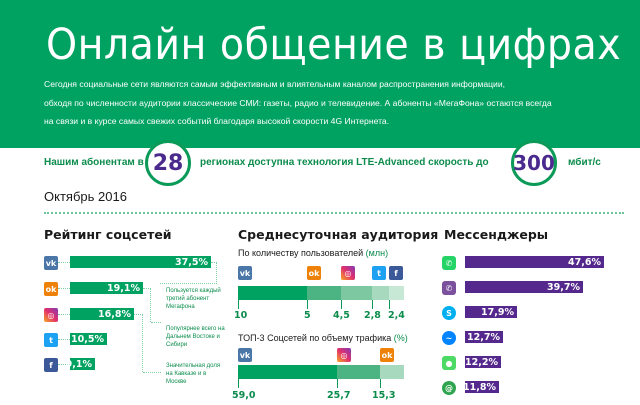 The width and height of the screenshot is (640, 405). Describe the element at coordinates (449, 288) in the screenshot. I see `viber-icon: ✆` at that location.